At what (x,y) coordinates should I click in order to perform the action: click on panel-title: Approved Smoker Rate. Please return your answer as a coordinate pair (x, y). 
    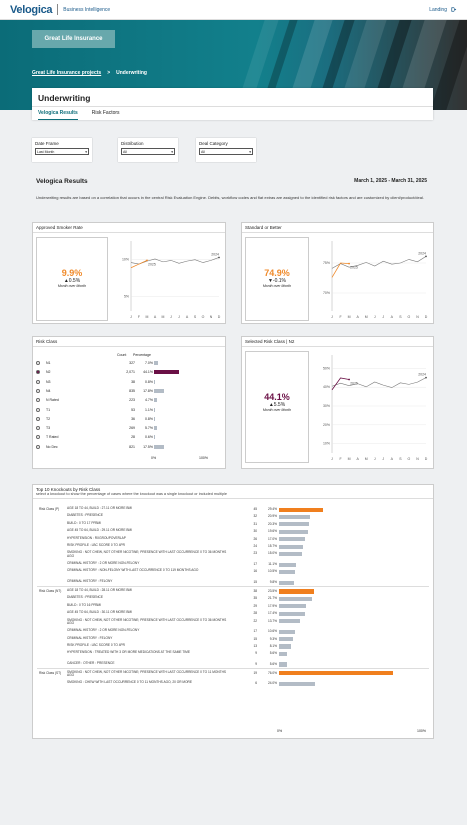
    Looking at the image, I should click on (129, 228).